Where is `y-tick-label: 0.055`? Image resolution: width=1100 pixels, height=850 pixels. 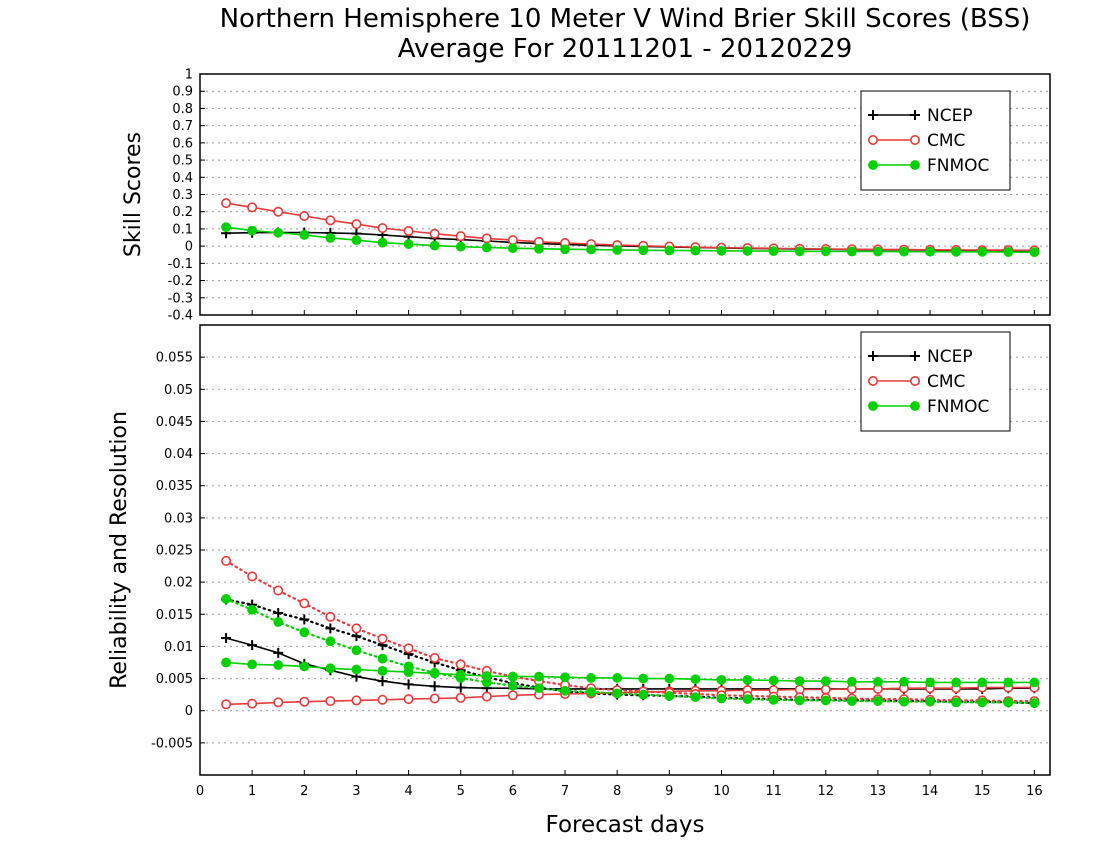
y-tick-label: 0.055 is located at coordinates (174, 358).